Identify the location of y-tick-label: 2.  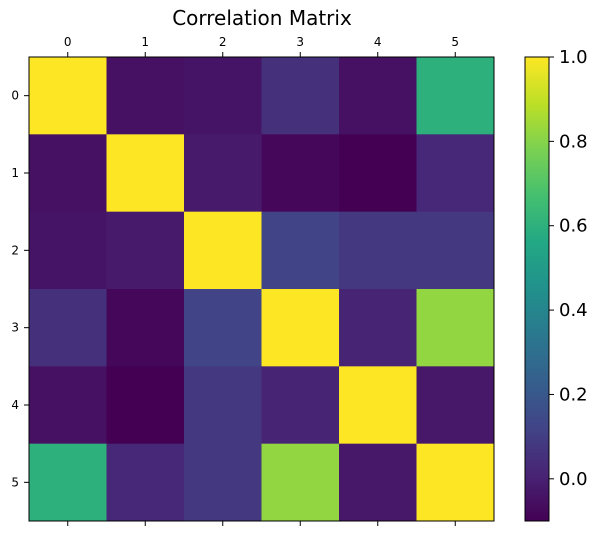
(15, 250).